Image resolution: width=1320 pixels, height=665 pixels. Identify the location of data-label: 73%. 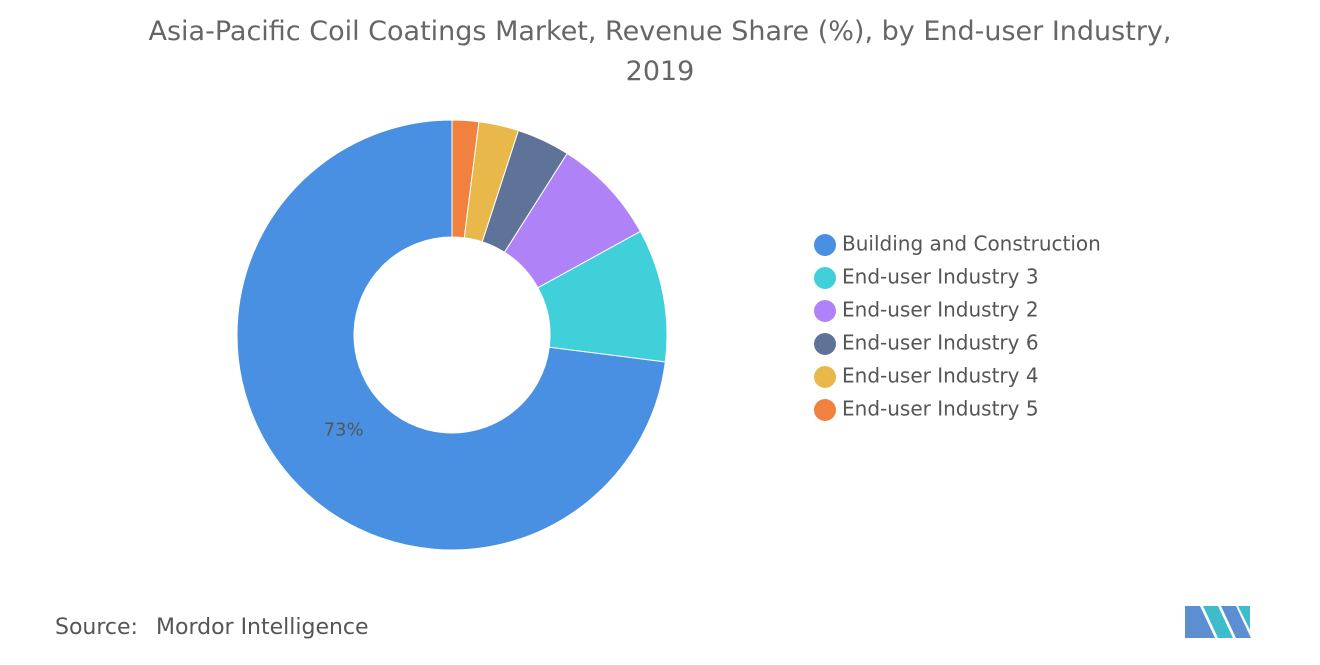
(344, 430).